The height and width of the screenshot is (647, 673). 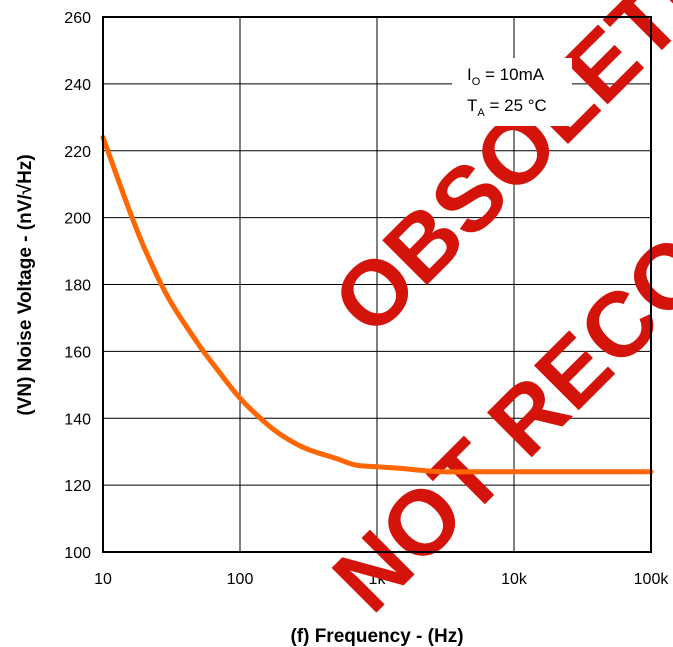 What do you see at coordinates (77, 152) in the screenshot?
I see `y-tick-label: 220` at bounding box center [77, 152].